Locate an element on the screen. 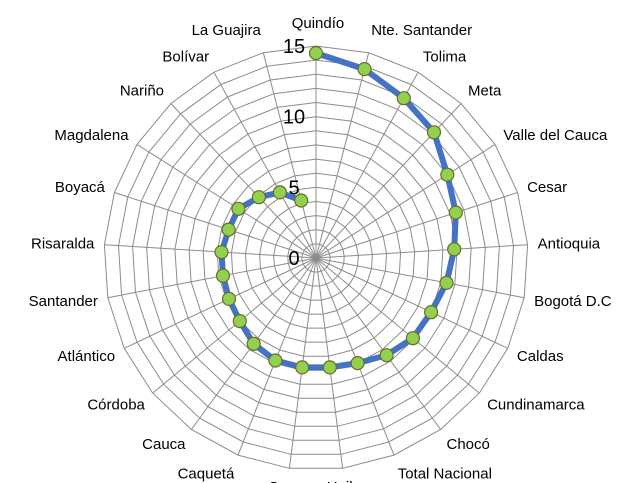 This screenshot has height=483, width=636. r-tick-label: 10 is located at coordinates (294, 118).